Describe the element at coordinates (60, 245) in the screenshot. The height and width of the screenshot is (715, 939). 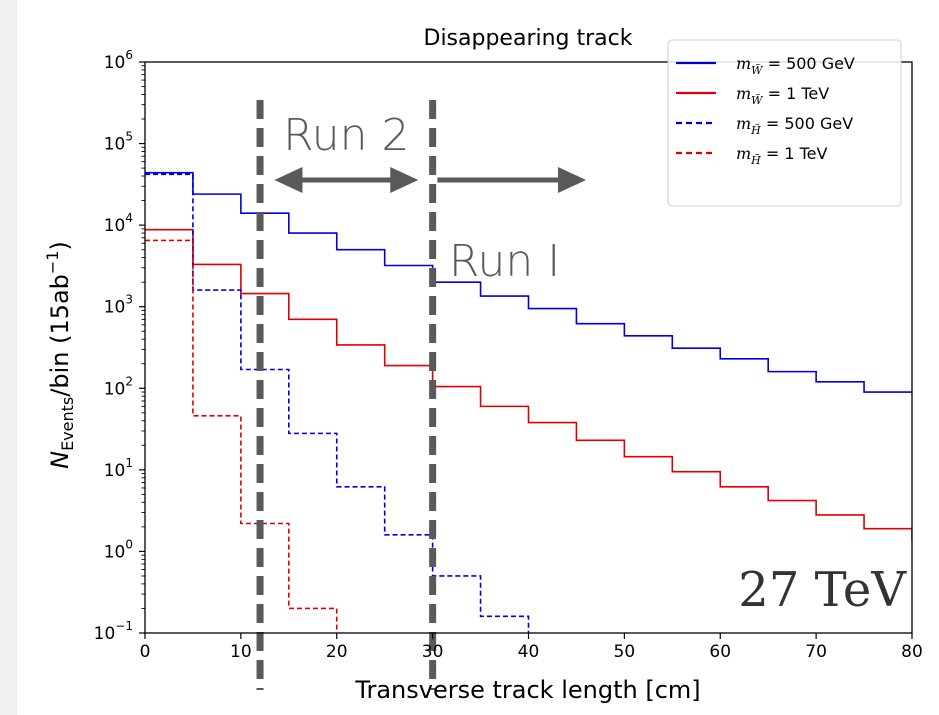
I see `y-label-close: )` at that location.